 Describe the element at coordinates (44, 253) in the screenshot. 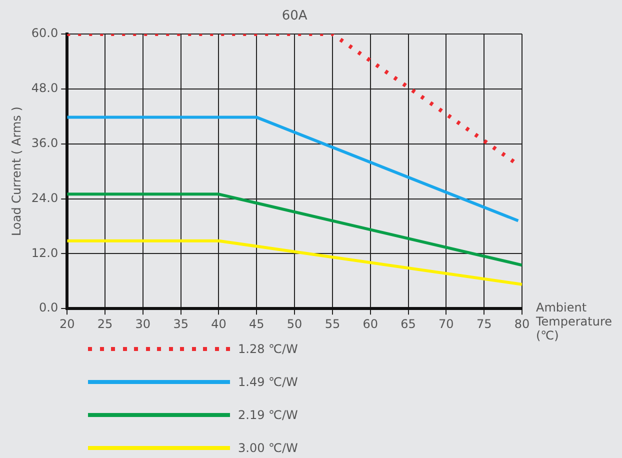

I see `y-tick-label: 12.0` at that location.